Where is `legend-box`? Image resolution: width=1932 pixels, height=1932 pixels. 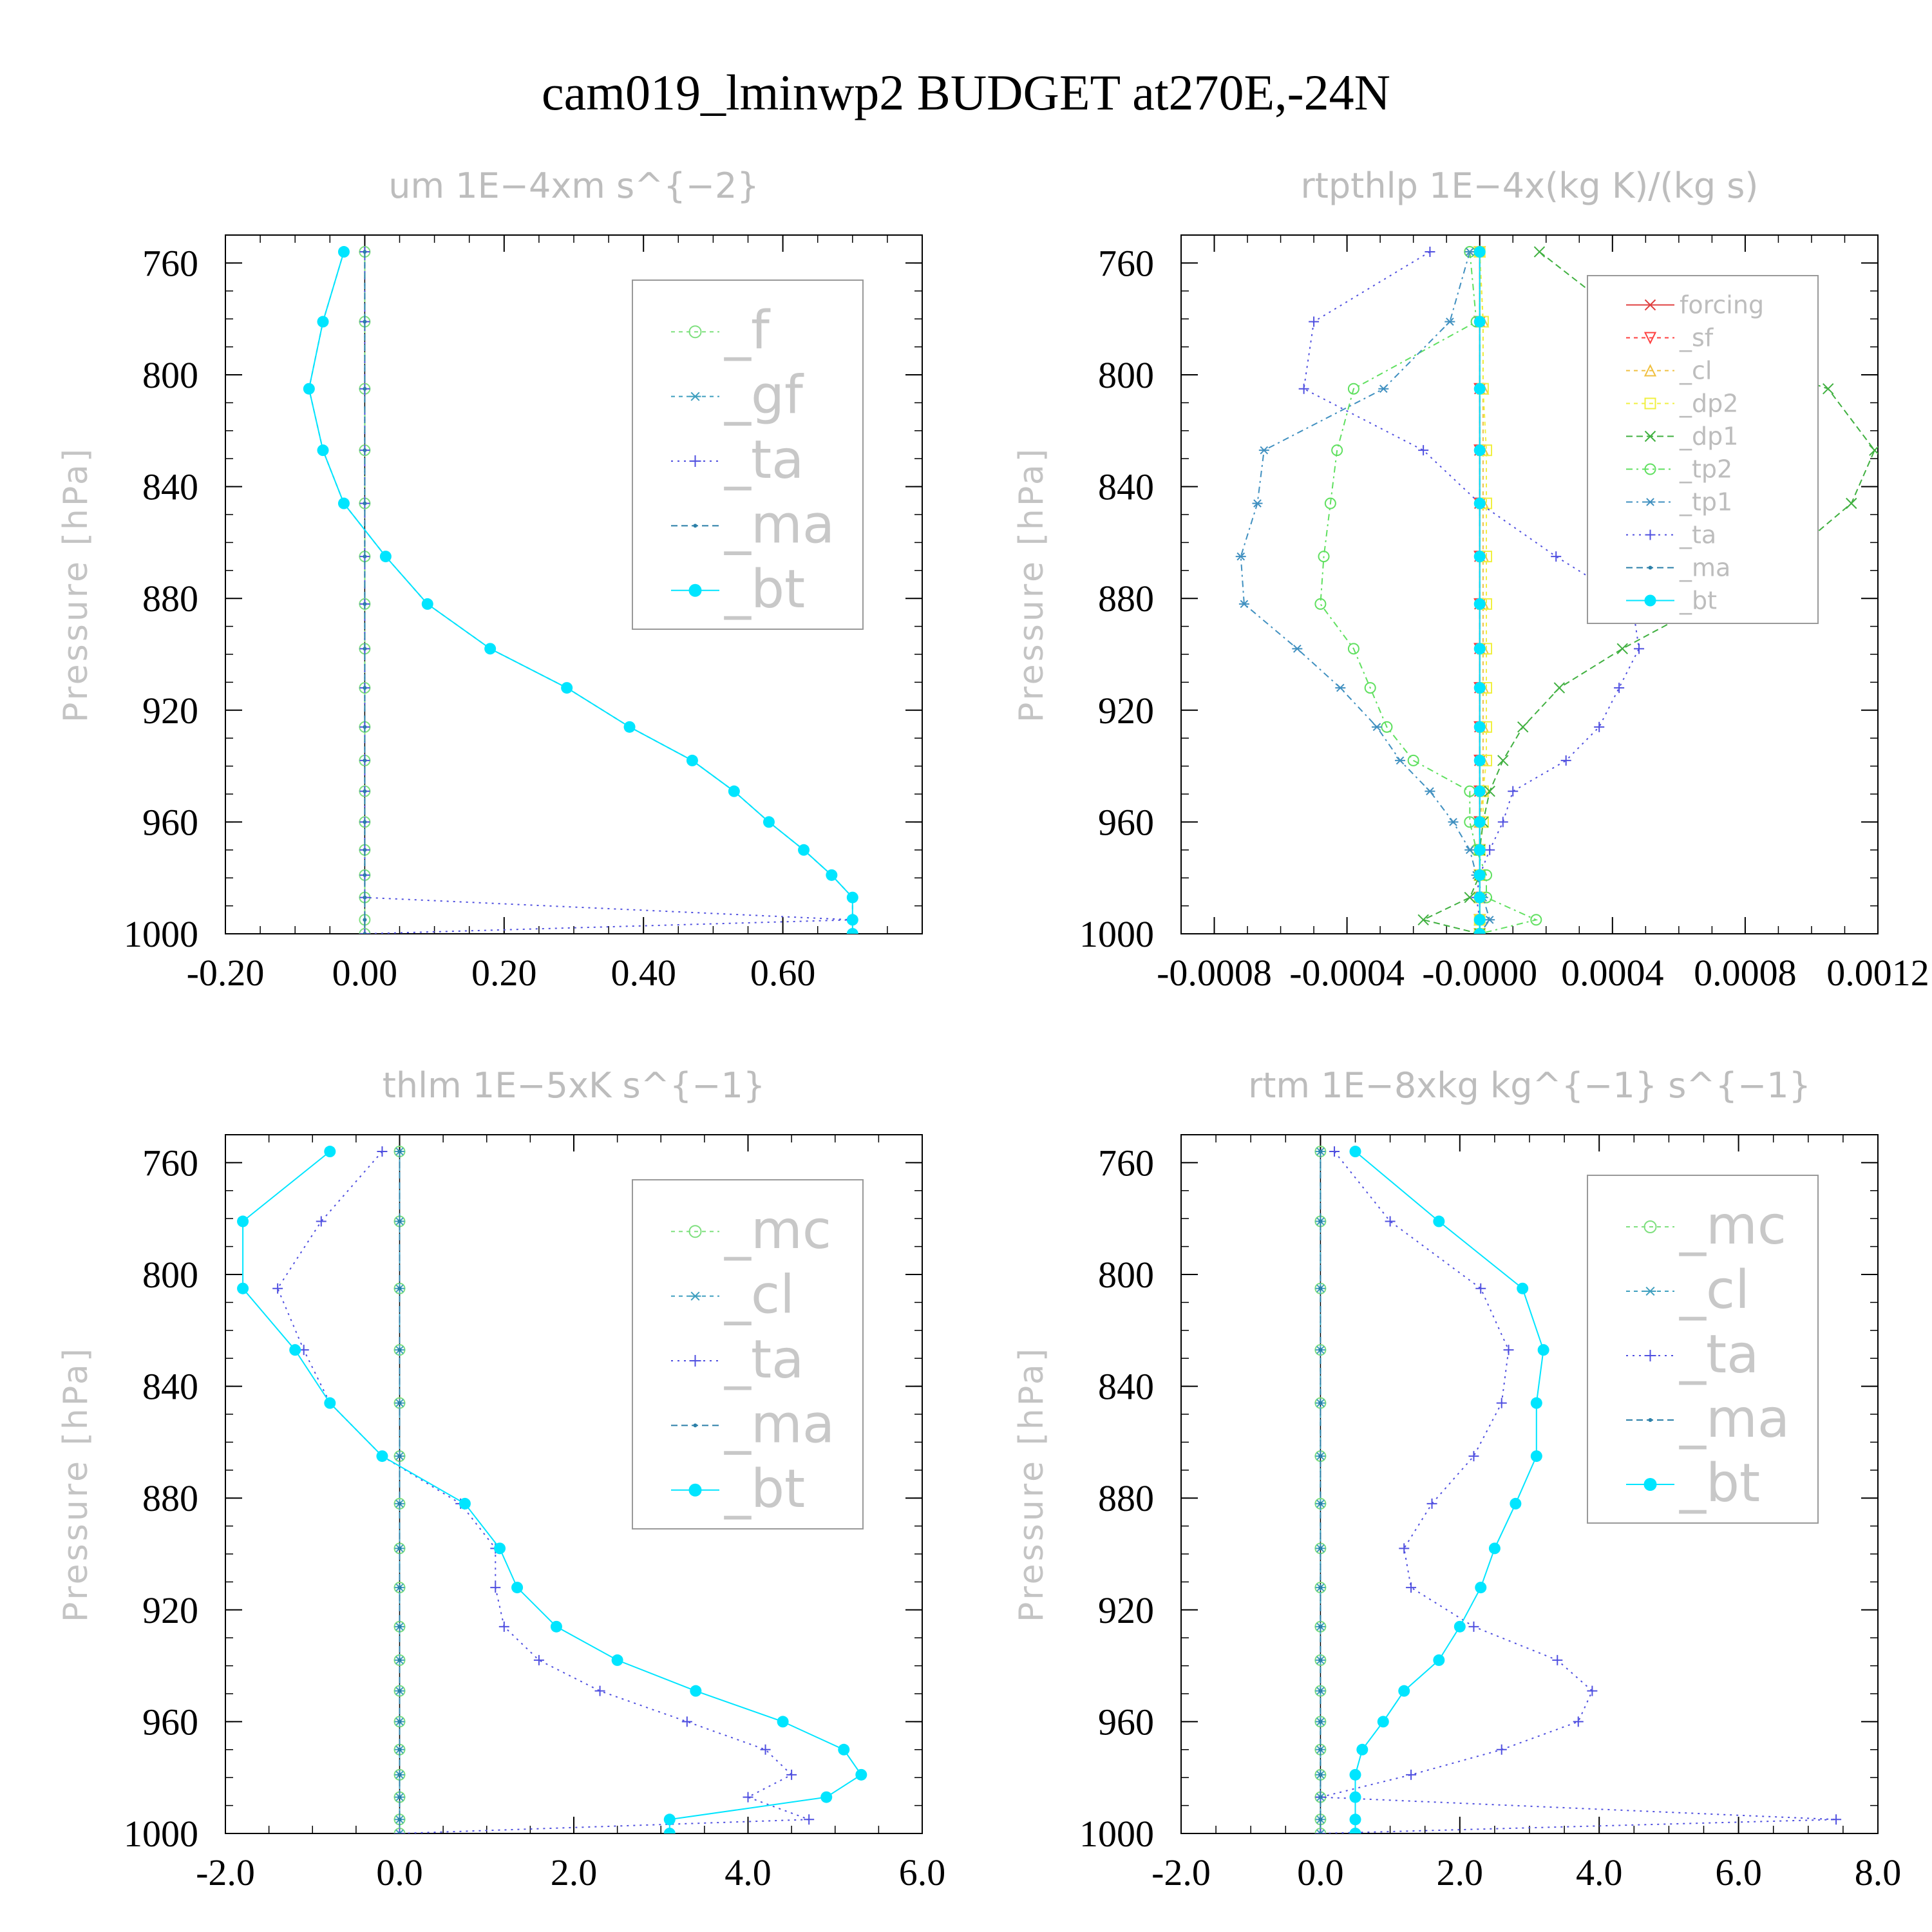
legend-box is located at coordinates (1703, 1349).